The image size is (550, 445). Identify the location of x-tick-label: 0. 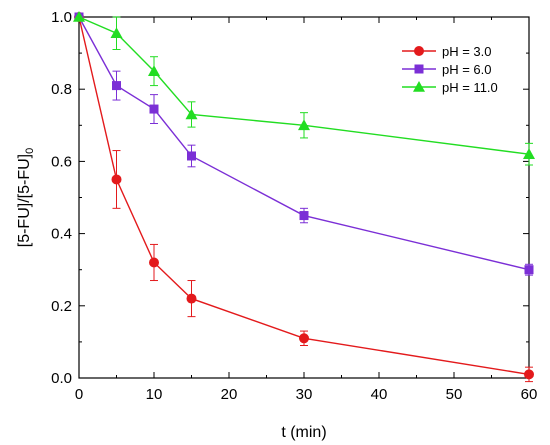
(79, 394).